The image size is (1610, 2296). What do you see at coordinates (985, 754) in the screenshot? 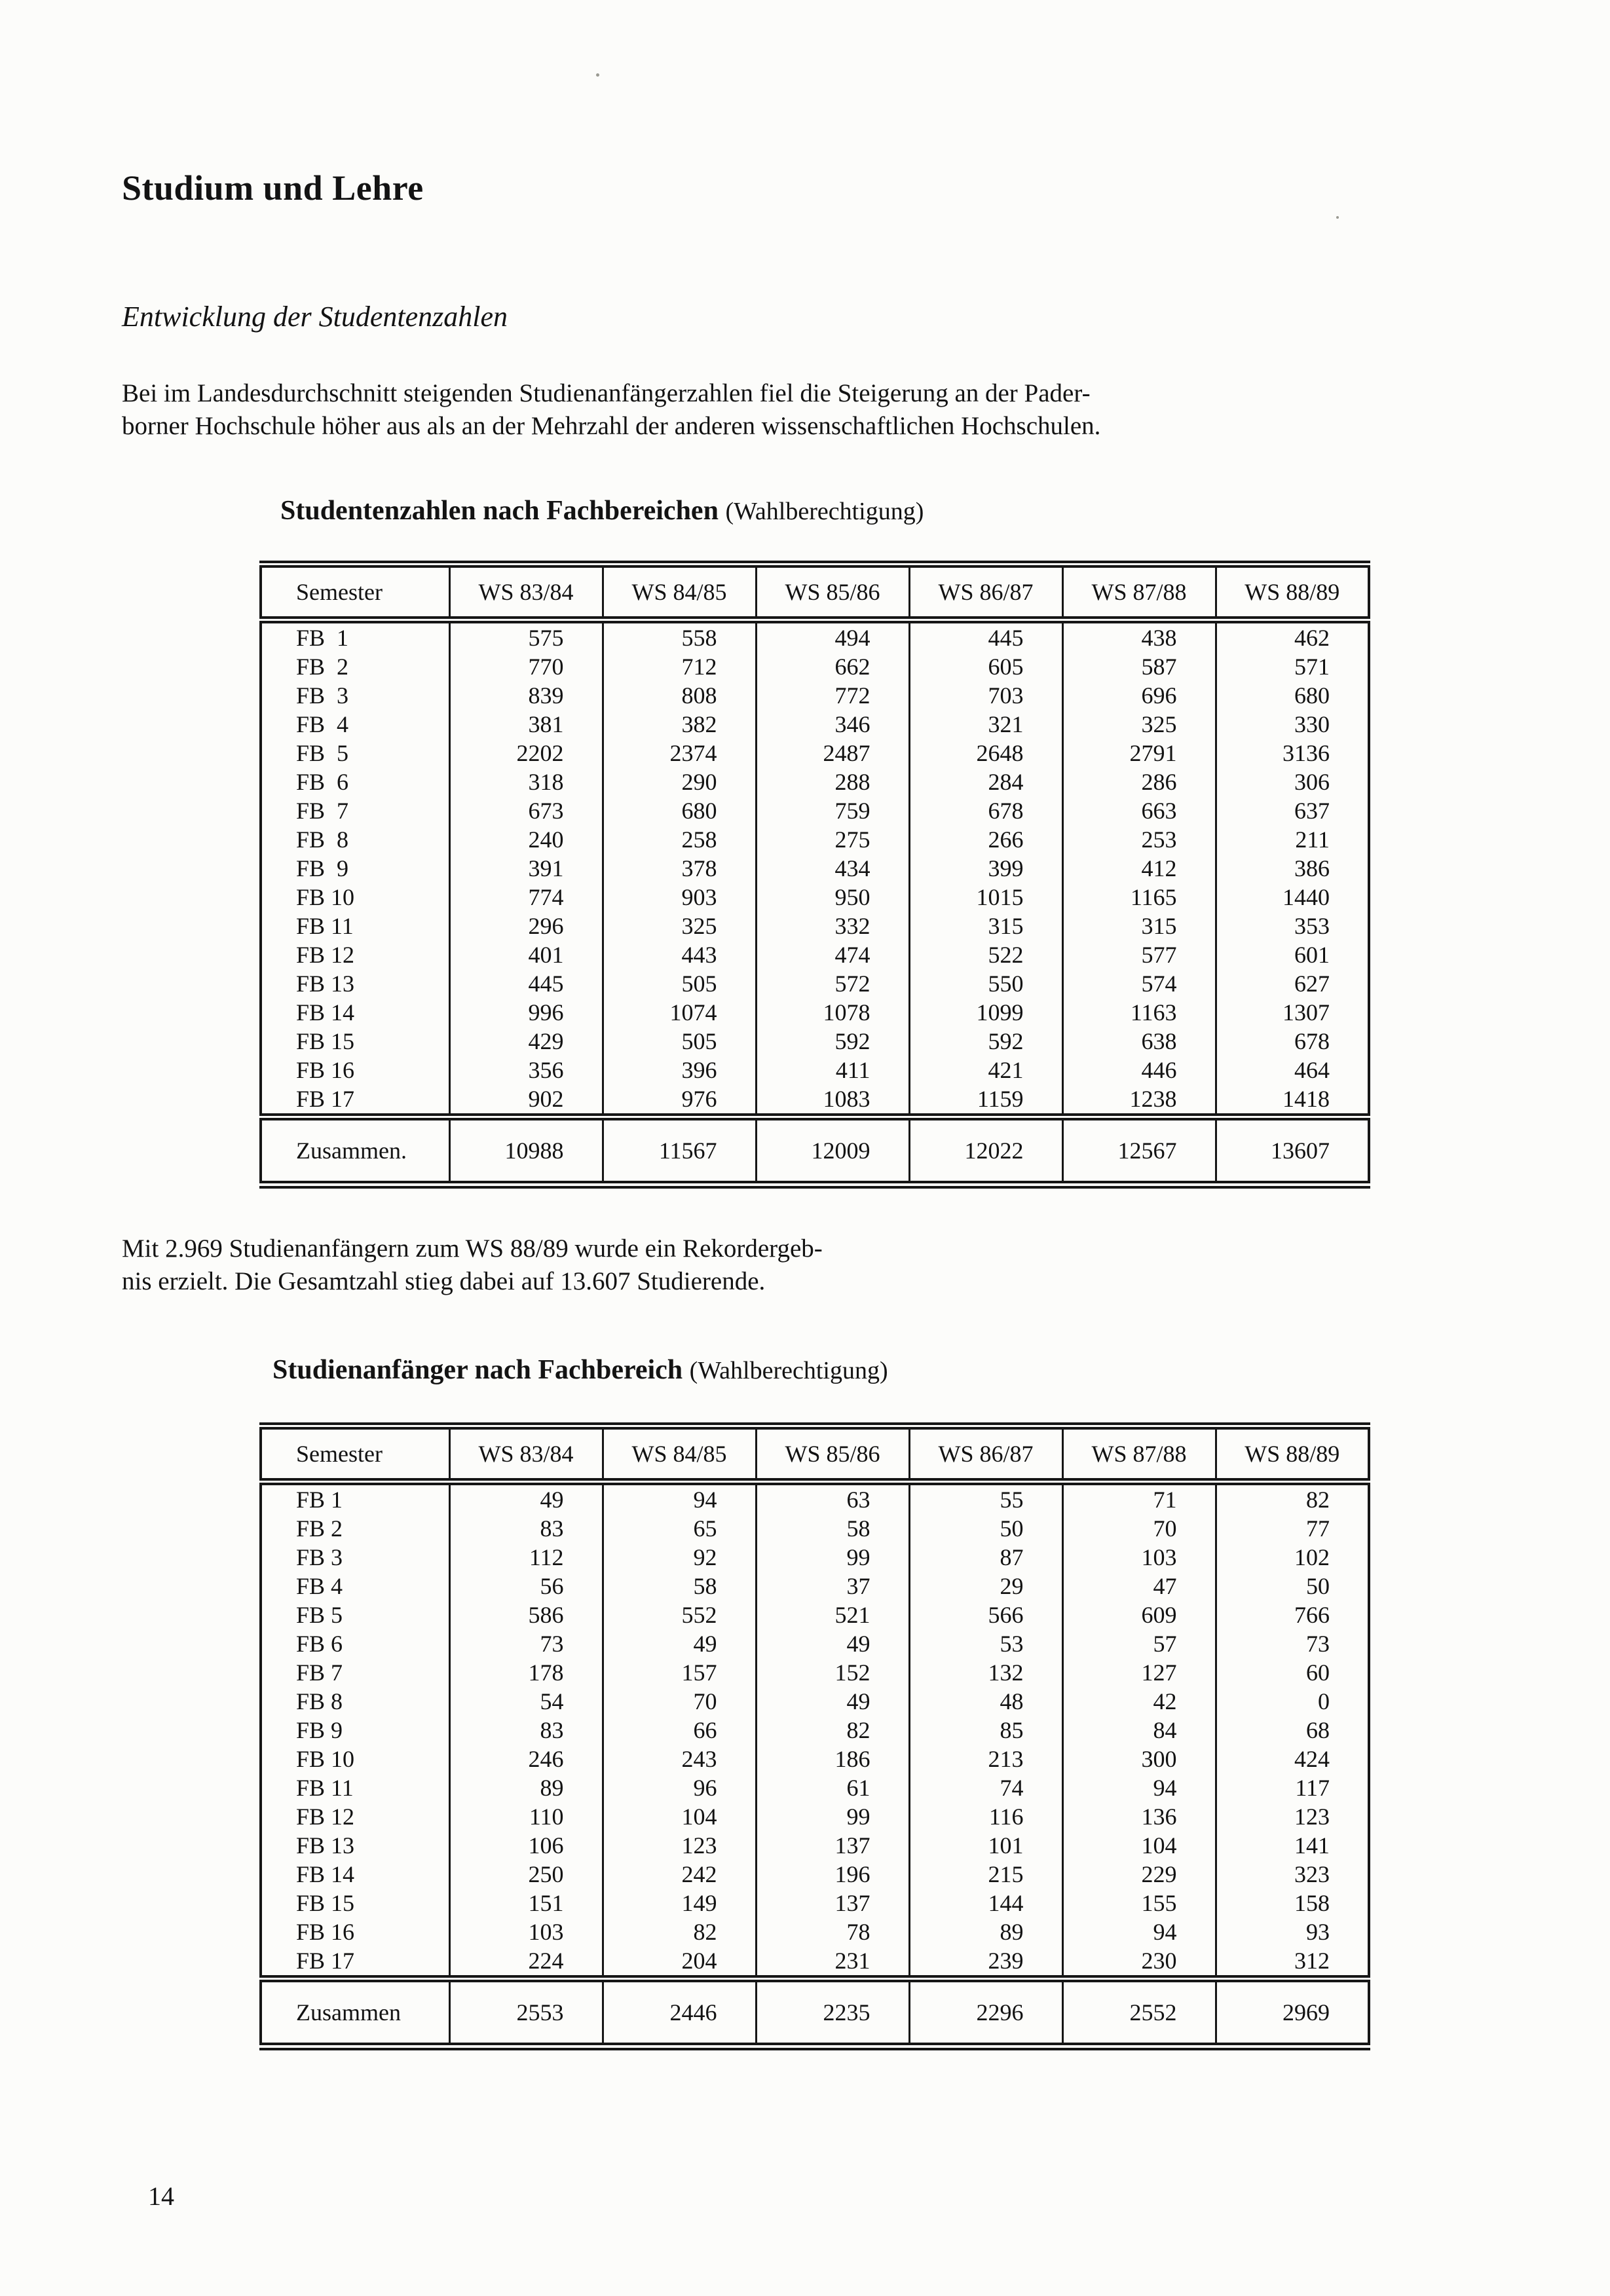
I see `value-cell: 2648` at bounding box center [985, 754].